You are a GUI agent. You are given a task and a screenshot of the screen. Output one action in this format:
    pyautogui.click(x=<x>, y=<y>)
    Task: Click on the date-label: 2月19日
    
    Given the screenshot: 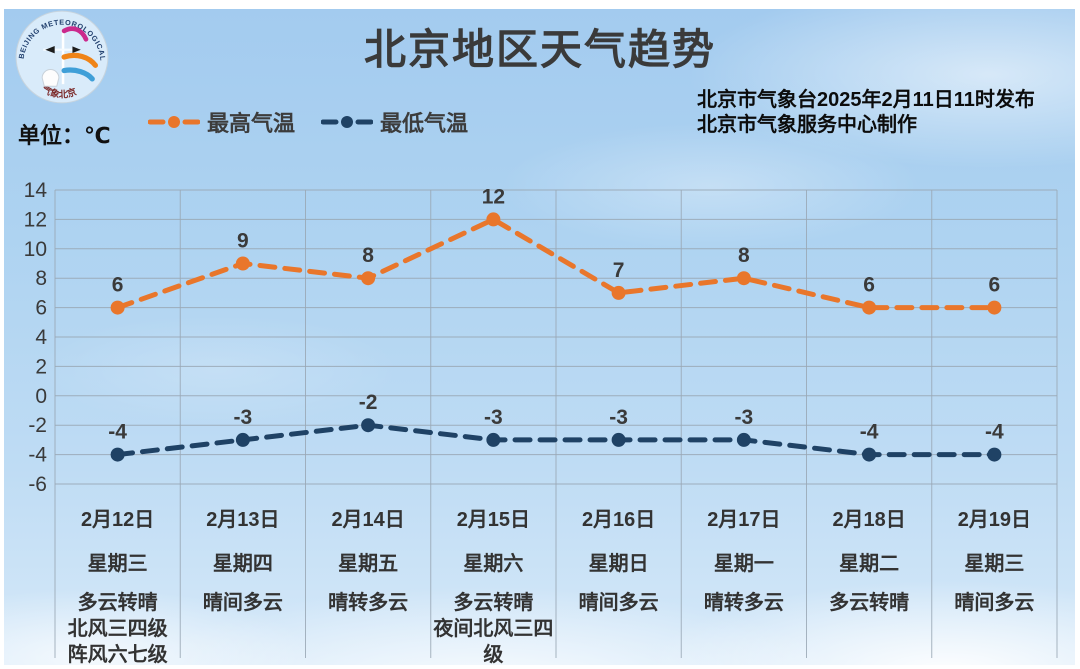 What is the action you would take?
    pyautogui.click(x=994, y=520)
    